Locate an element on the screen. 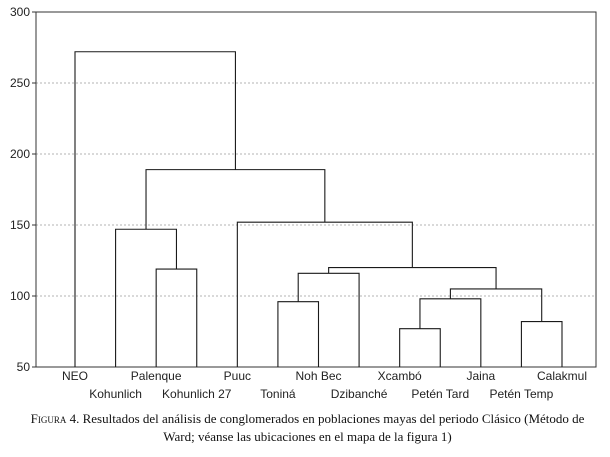 This screenshot has height=457, width=610. y-tick-label-300: 300 is located at coordinates (20, 12).